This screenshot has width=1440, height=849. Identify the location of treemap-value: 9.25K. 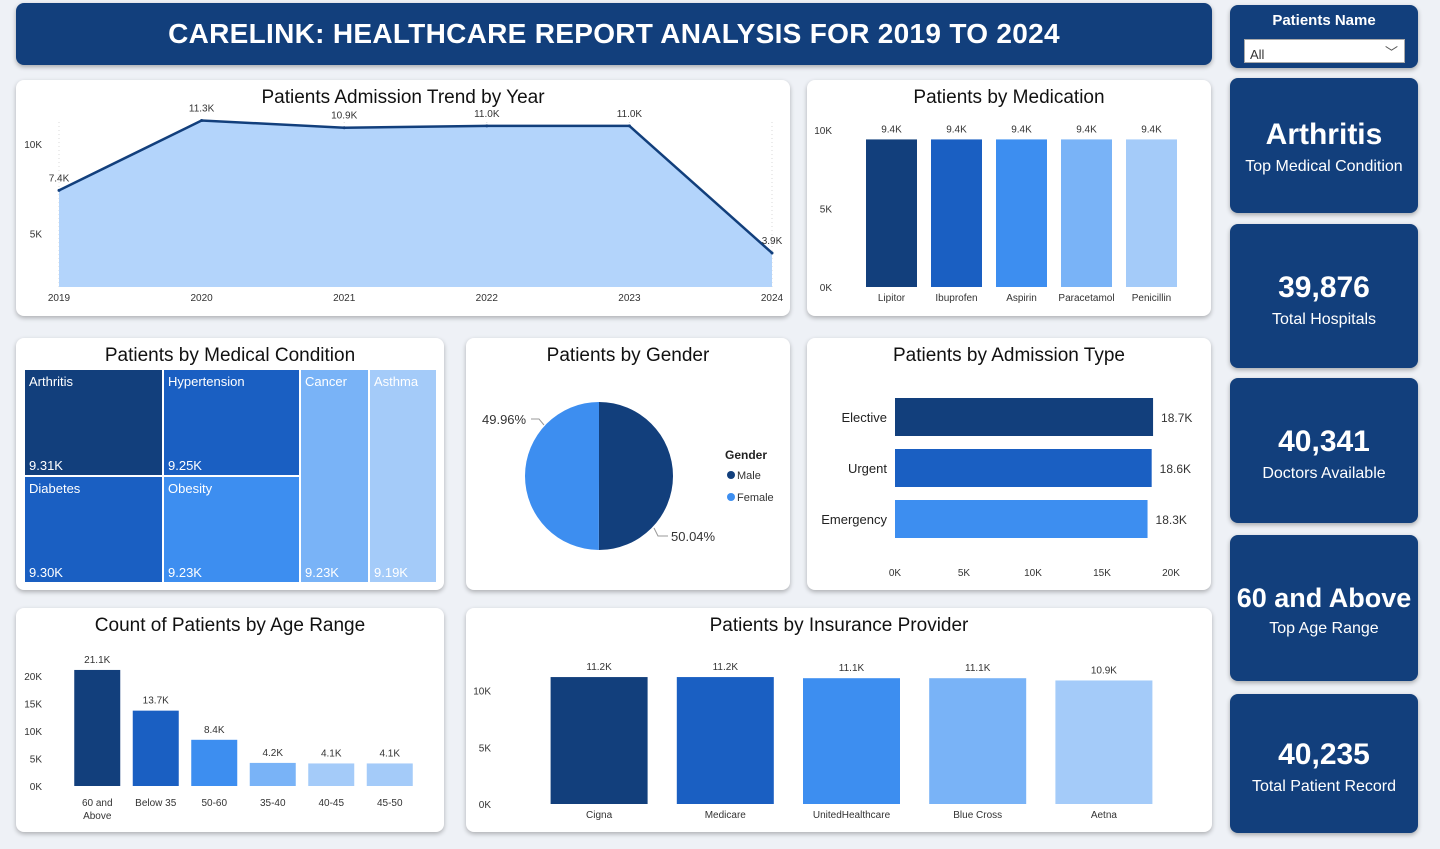
(185, 465).